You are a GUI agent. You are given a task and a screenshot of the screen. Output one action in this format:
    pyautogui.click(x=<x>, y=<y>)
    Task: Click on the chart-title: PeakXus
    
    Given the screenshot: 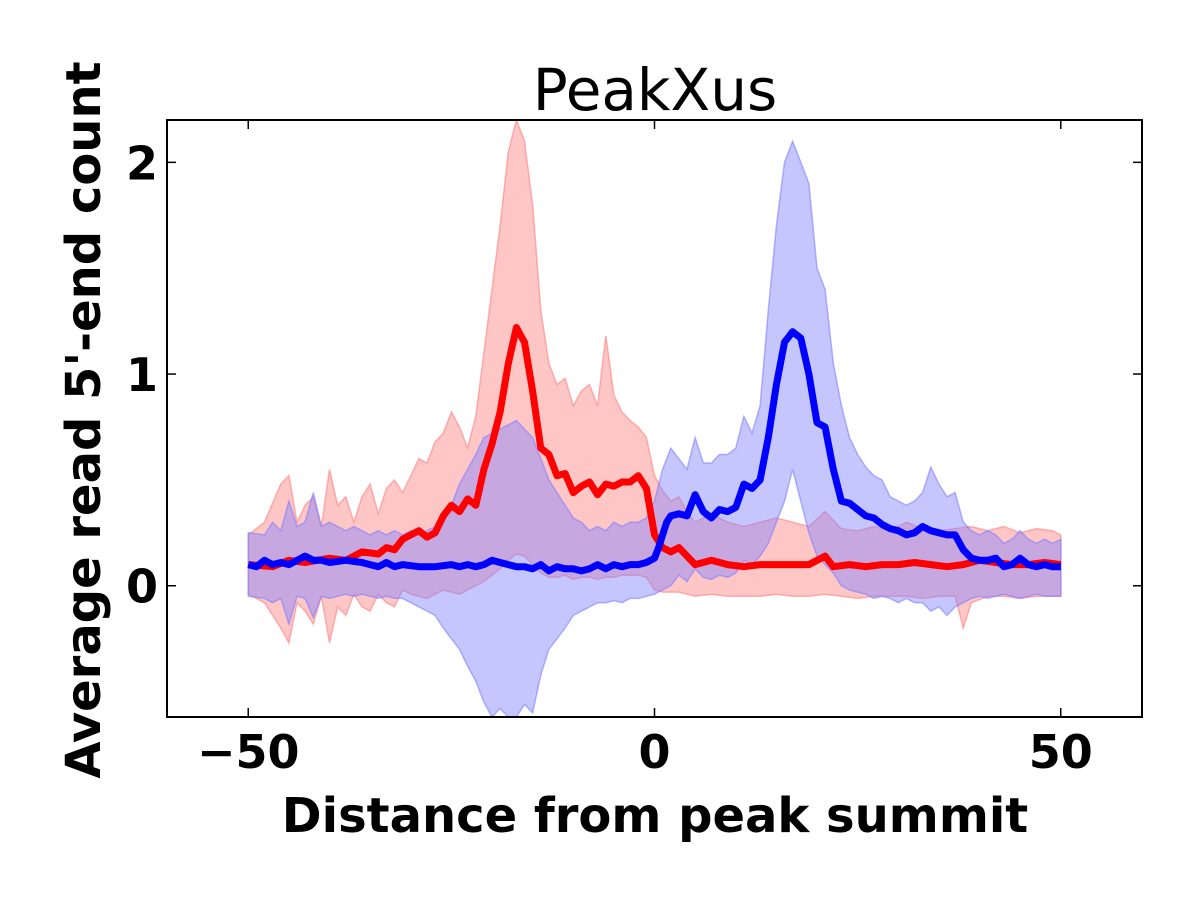 What is the action you would take?
    pyautogui.click(x=655, y=90)
    